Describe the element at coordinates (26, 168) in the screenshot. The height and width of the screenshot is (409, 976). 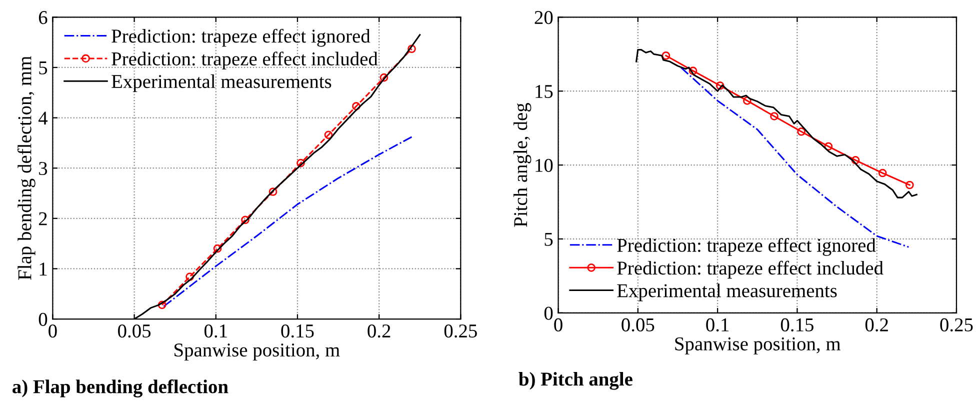
I see `y-axis-title: Flap bending deflection, mm` at that location.